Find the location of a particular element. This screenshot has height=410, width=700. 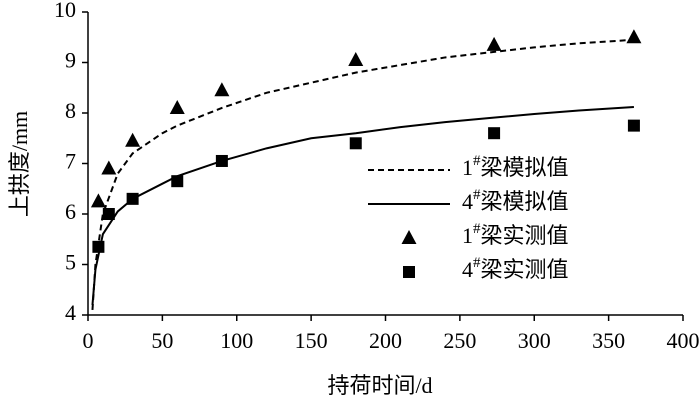

y-tick-label: 5 is located at coordinates (70, 262).